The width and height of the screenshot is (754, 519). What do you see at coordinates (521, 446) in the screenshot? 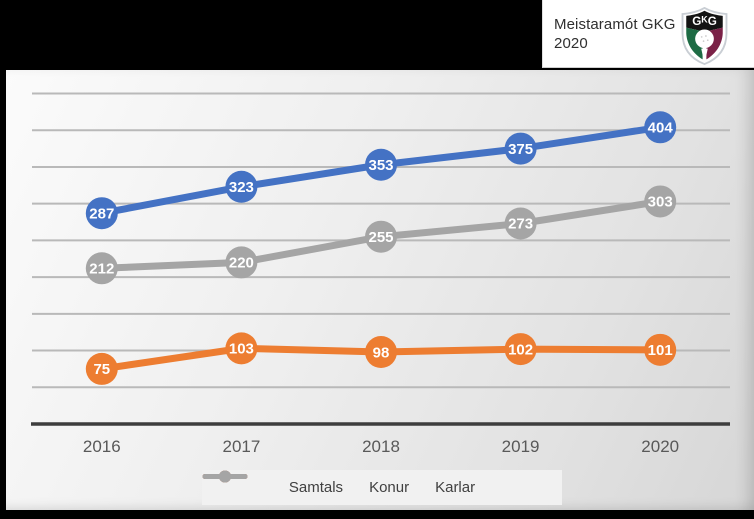
I see `x-axis-label: 2019` at bounding box center [521, 446].